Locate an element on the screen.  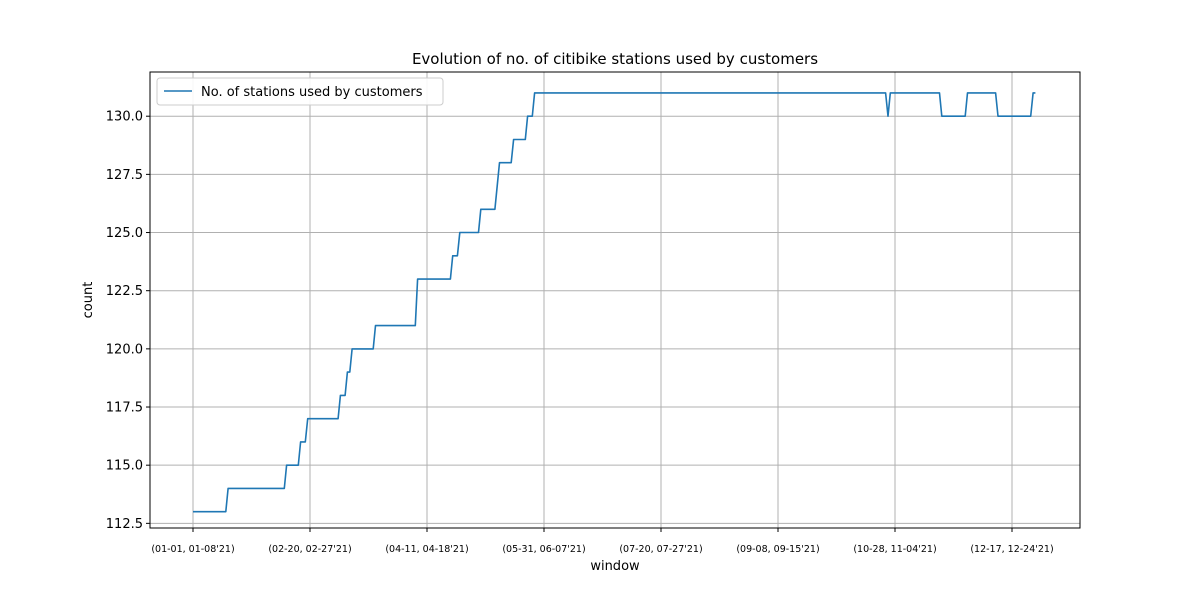
x-tick-label: (09-08, 09-15'21) is located at coordinates (777, 549).